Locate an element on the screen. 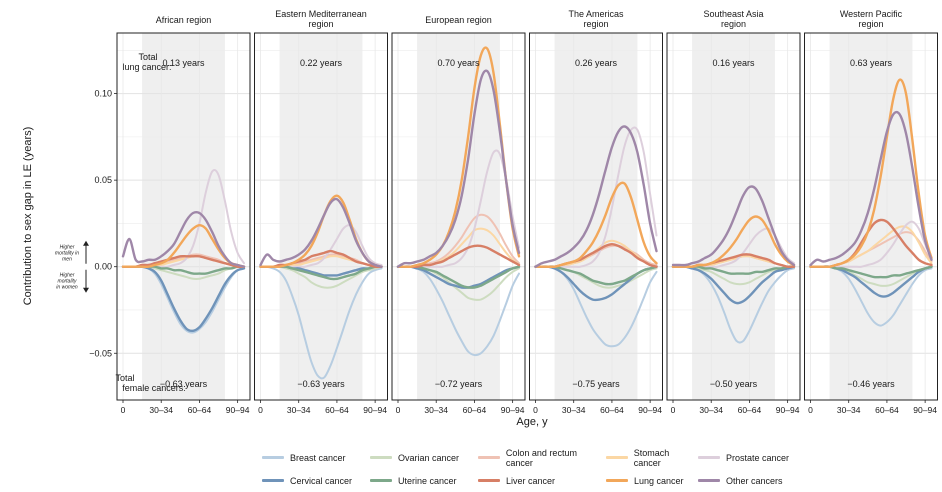 The height and width of the screenshot is (492, 942). y-axis-title: Contribution to sex gap in LE (years) is located at coordinates (28, 216).